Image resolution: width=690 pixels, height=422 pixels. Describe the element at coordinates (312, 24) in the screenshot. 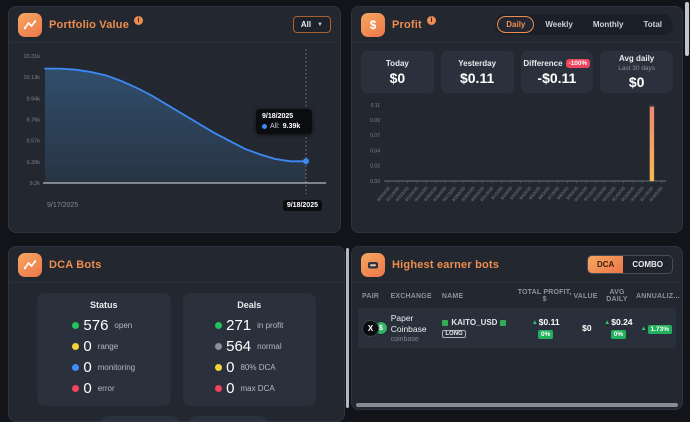

I see `range-dropdown: All ▼` at that location.